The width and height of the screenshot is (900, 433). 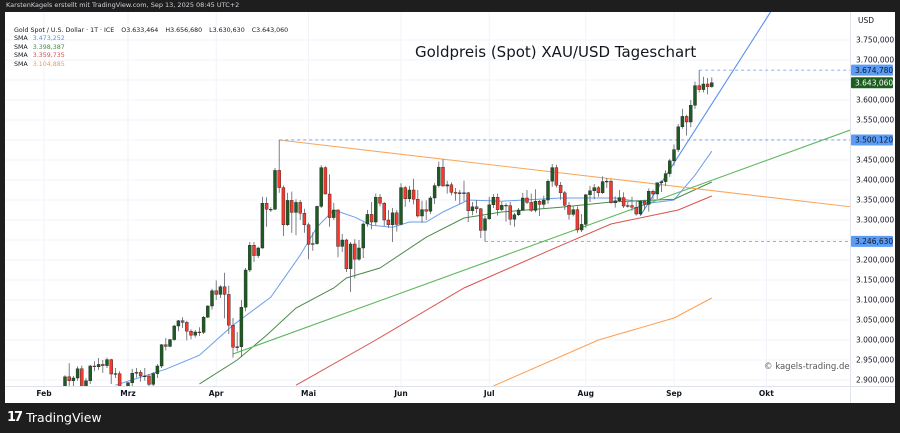 What do you see at coordinates (54, 417) in the screenshot?
I see `tradingview-footer: 17 TradingView` at bounding box center [54, 417].